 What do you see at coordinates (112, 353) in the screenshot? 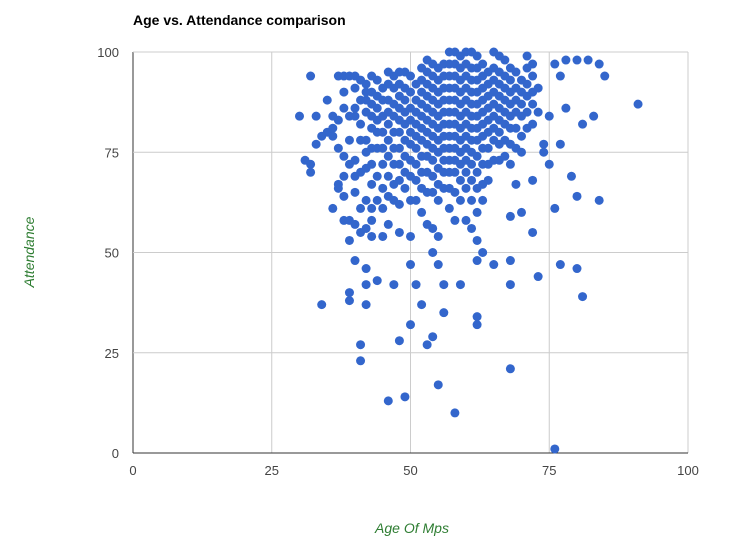
I see `y-tick-label: 25` at bounding box center [112, 353].